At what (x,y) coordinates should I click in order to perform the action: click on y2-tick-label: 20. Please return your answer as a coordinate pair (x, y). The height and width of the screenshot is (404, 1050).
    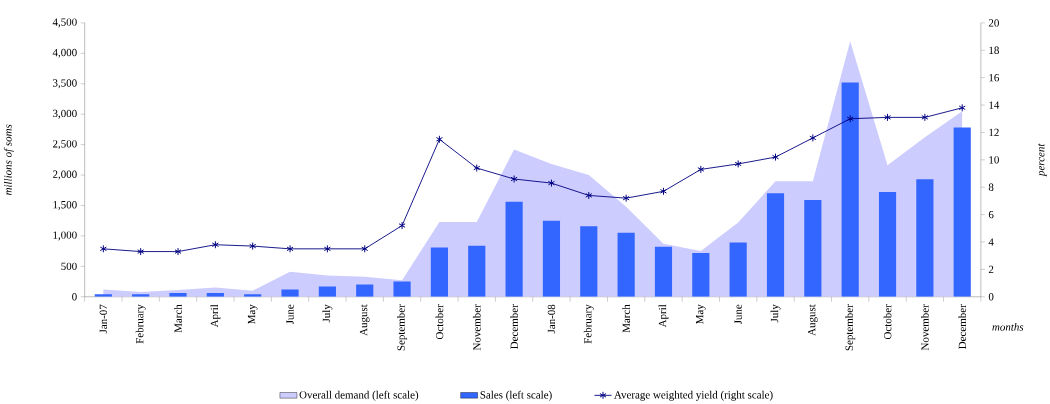
    Looking at the image, I should click on (993, 23).